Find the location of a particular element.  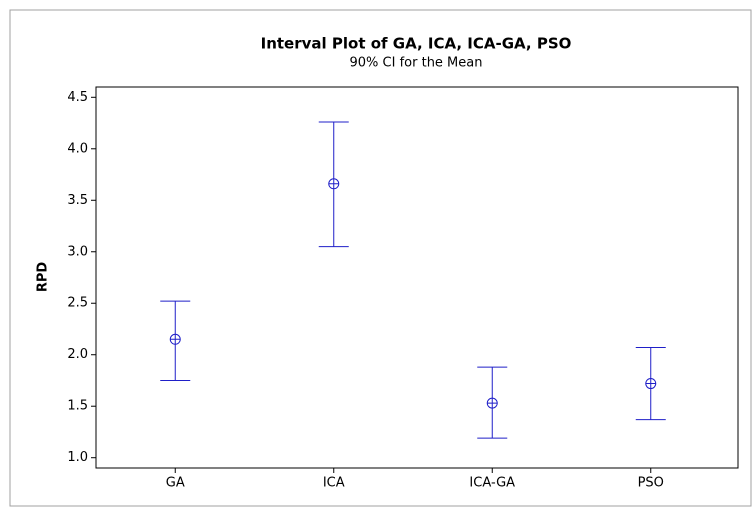

y-tick-label: 2.0 is located at coordinates (77, 354).